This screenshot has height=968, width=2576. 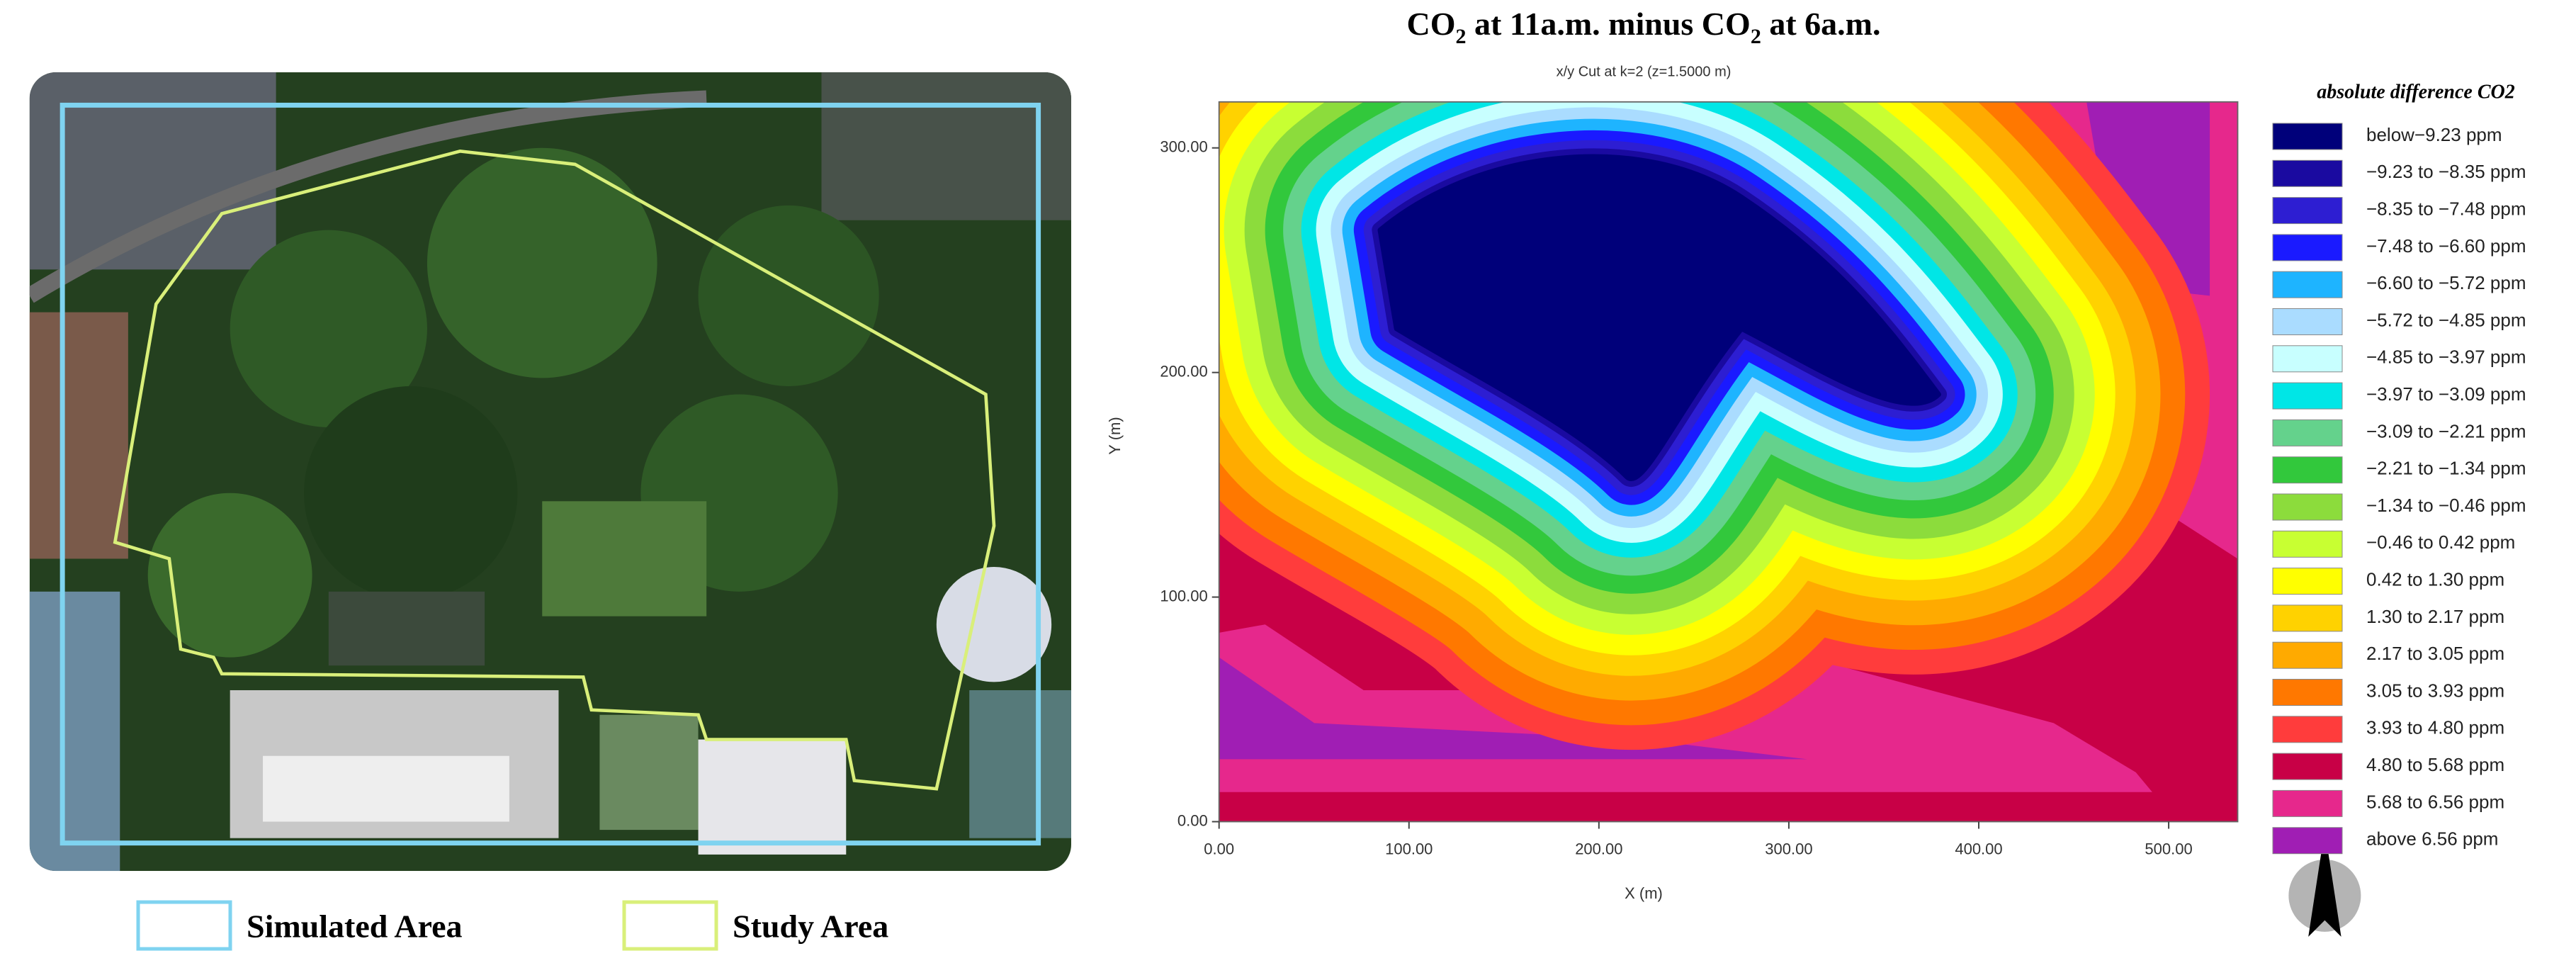 What do you see at coordinates (2446, 171) in the screenshot?
I see `legend-label: −9.23 to −8.35 ppm` at bounding box center [2446, 171].